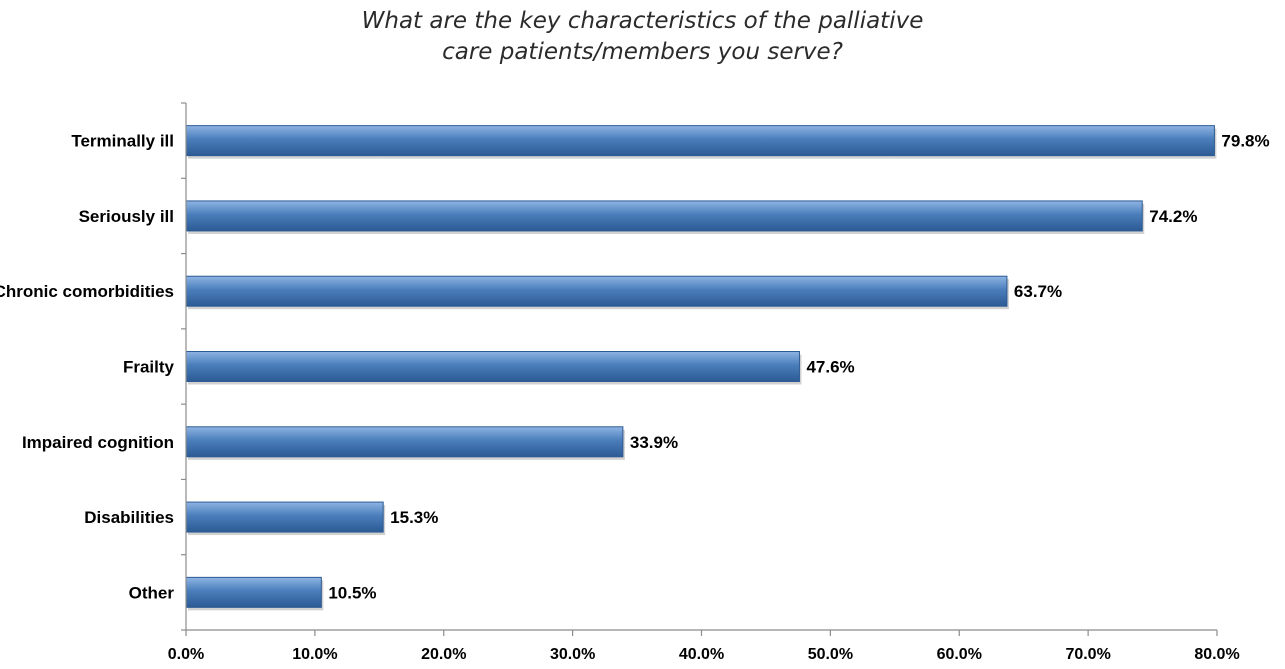  Describe the element at coordinates (492, 366) in the screenshot. I see `bar-frailty` at that location.